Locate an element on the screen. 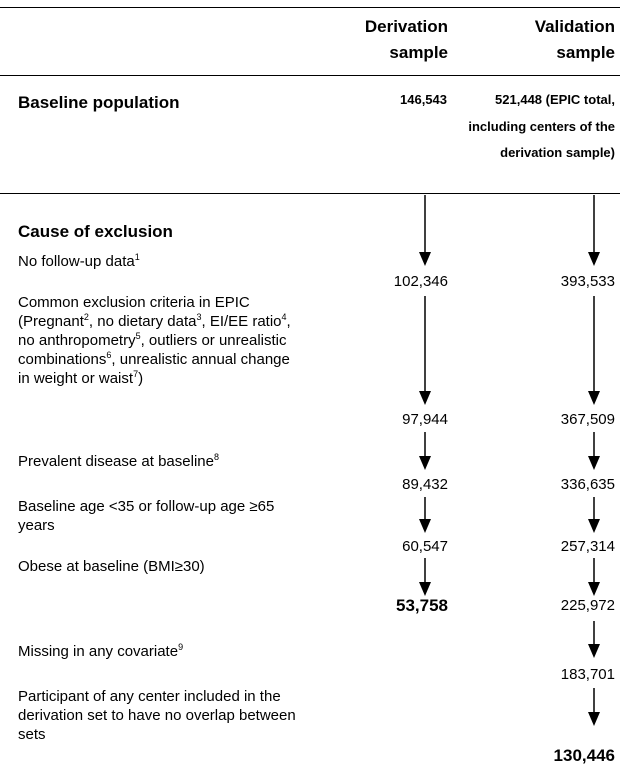 This screenshot has height=769, width=620. label-text: no anthropometry is located at coordinates (77, 340).